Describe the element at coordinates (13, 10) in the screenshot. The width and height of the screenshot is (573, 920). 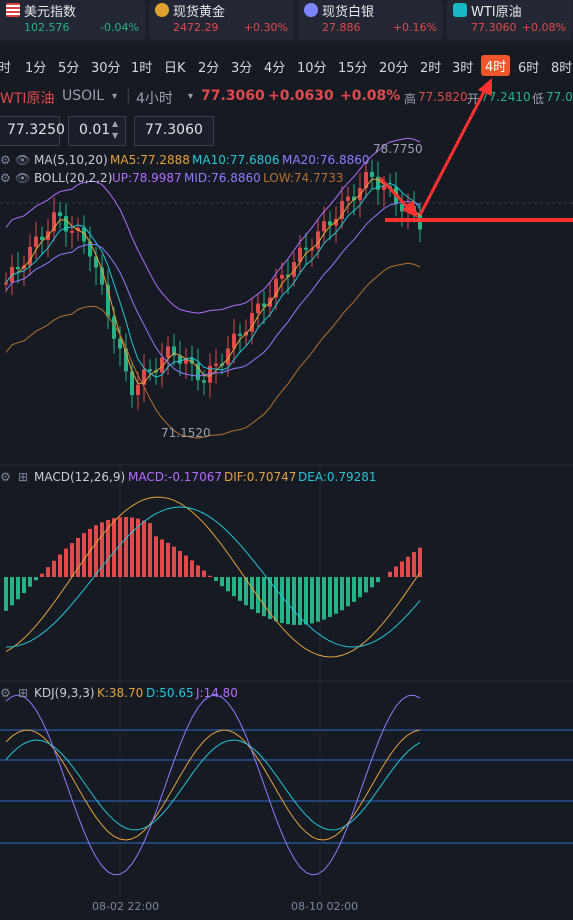
I see `flag-icon` at that location.